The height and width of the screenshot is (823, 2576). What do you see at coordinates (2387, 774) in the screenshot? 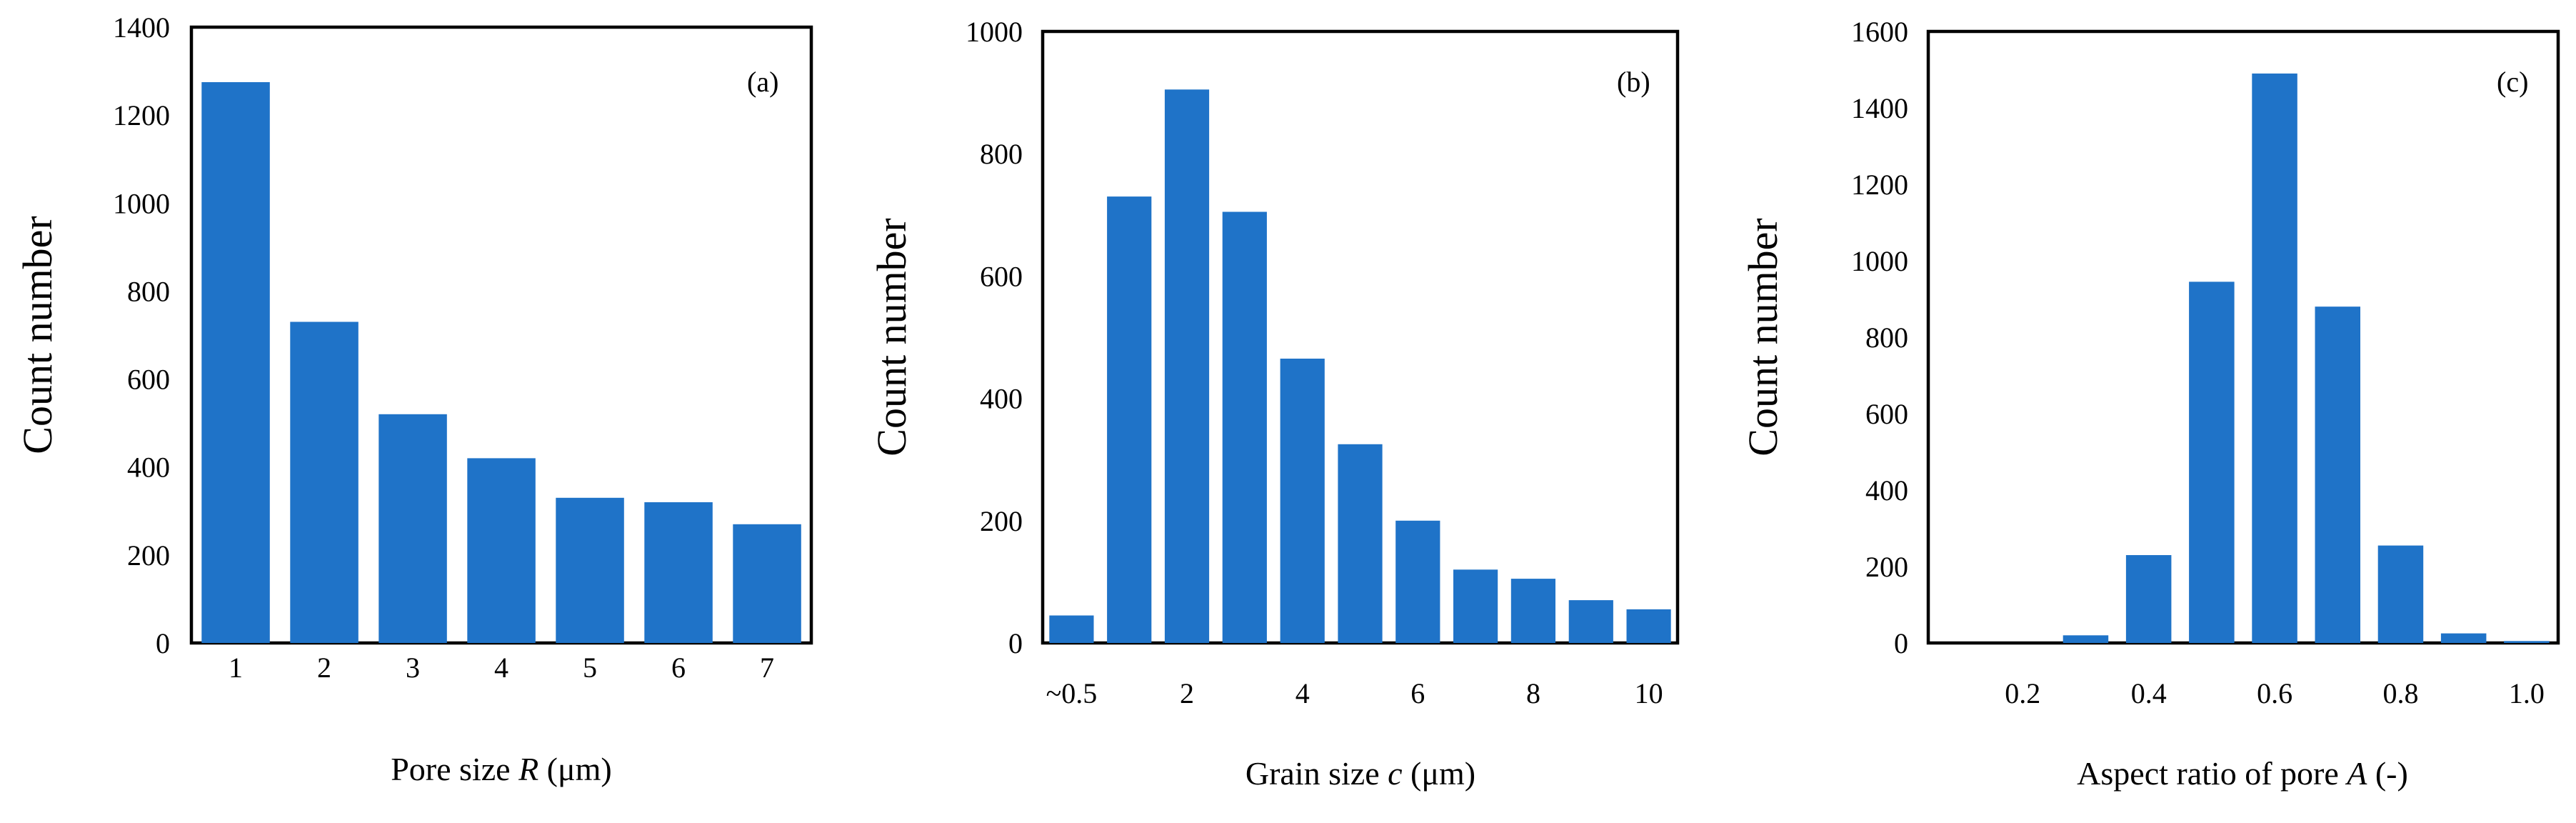
I see `x-axis-label-unit: (-)` at bounding box center [2387, 774].